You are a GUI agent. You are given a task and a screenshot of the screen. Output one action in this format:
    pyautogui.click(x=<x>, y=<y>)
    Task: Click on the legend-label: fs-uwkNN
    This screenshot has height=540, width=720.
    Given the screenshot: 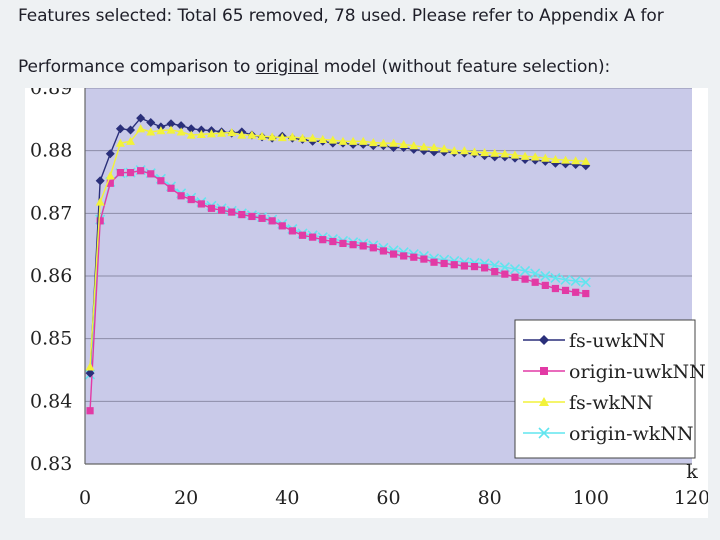 What is the action you would take?
    pyautogui.click(x=617, y=341)
    